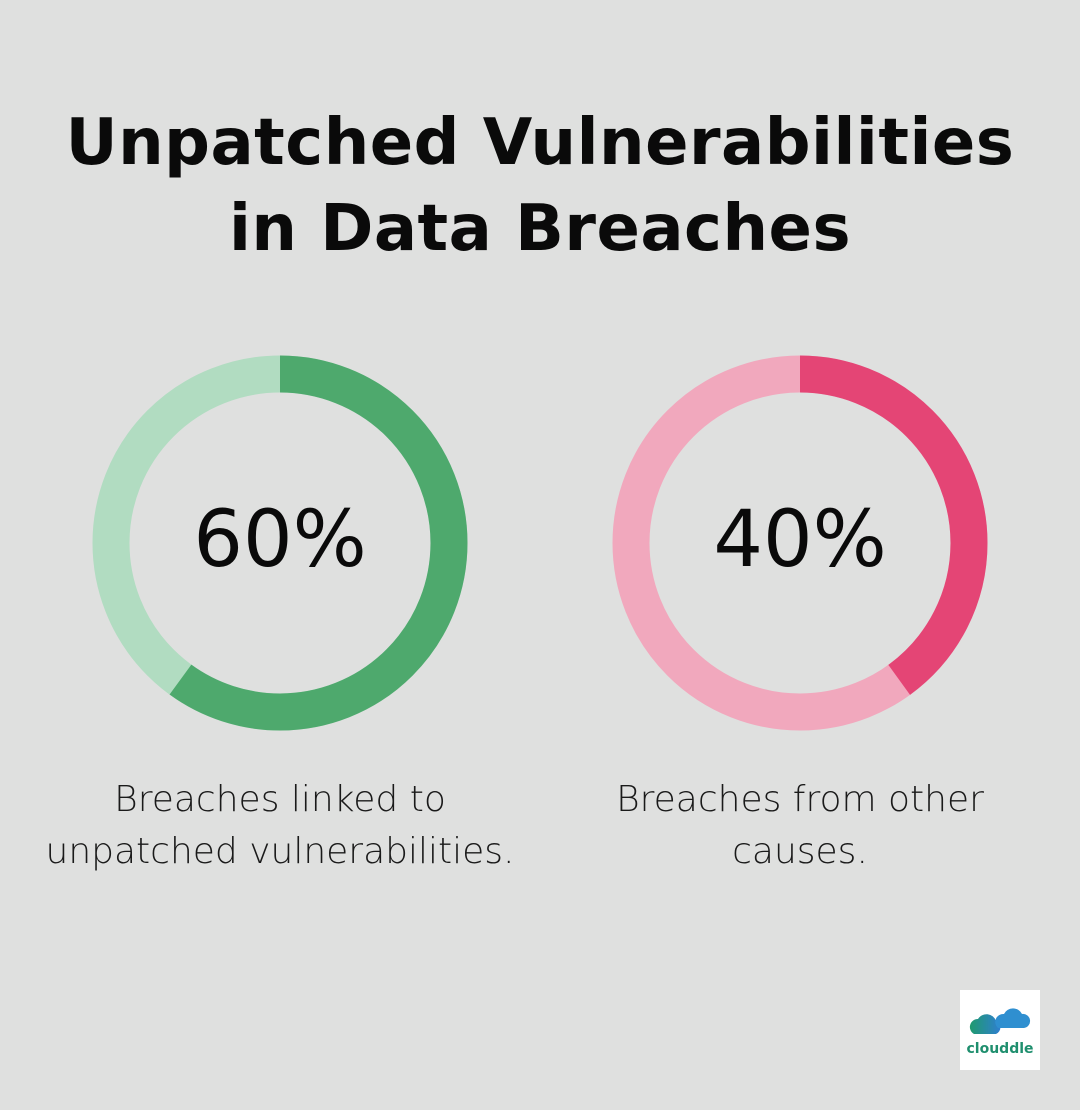 Image resolution: width=1080 pixels, height=1110 pixels. Describe the element at coordinates (280, 540) in the screenshot. I see `percent-label-unpatched: 60%` at that location.